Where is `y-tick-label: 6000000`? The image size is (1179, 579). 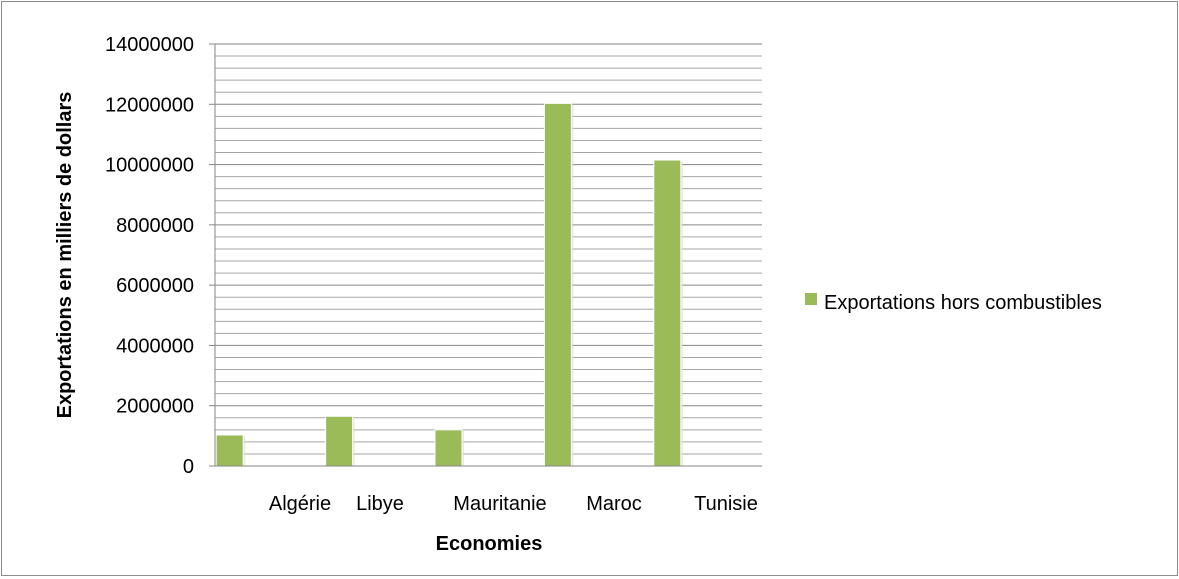 y-tick-label: 6000000 is located at coordinates (155, 286).